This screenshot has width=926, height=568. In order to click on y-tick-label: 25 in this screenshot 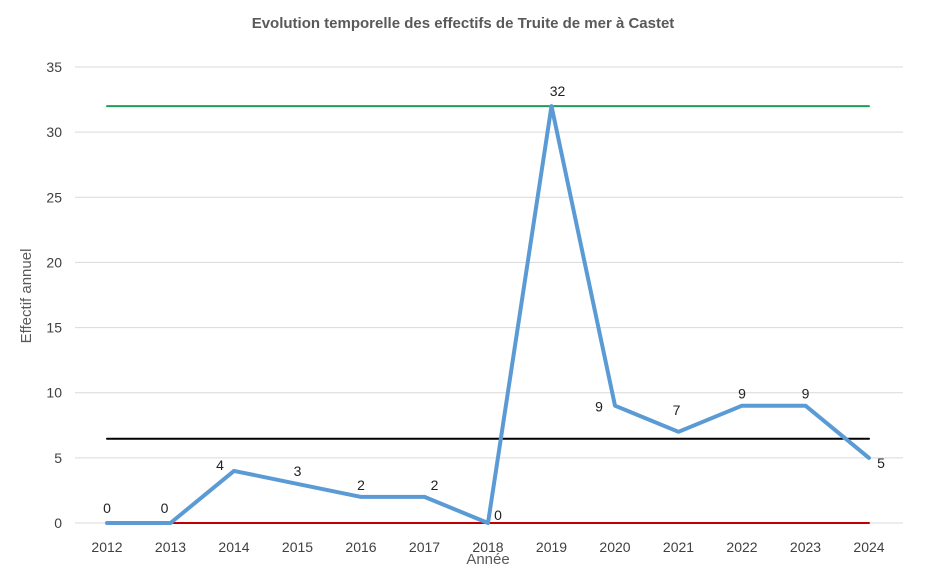, I will do `click(54, 197)`.